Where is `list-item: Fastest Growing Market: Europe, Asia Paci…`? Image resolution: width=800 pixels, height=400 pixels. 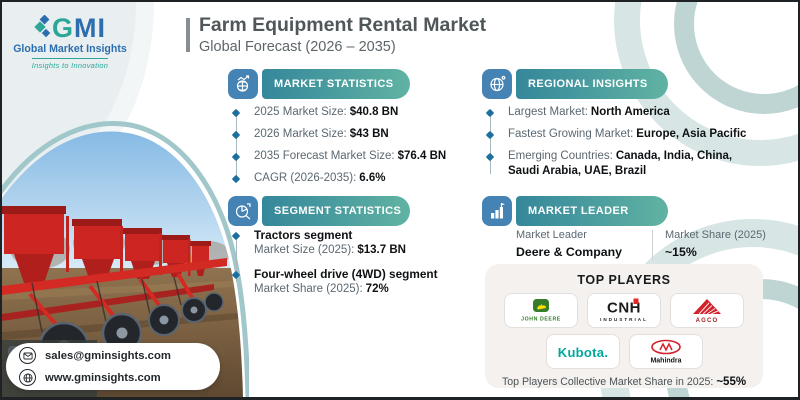 list-item: Fastest Growing Market: Europe, Asia Paci… is located at coordinates (622, 134).